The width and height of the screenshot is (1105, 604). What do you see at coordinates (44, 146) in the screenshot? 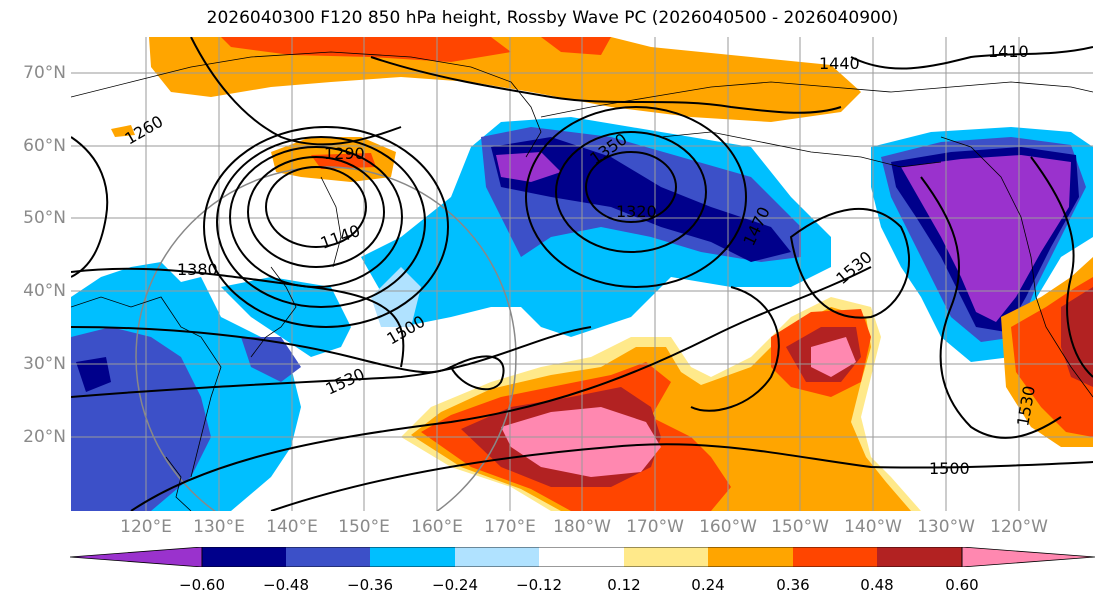
I see `lat-label-60n: 60°N` at bounding box center [44, 146].